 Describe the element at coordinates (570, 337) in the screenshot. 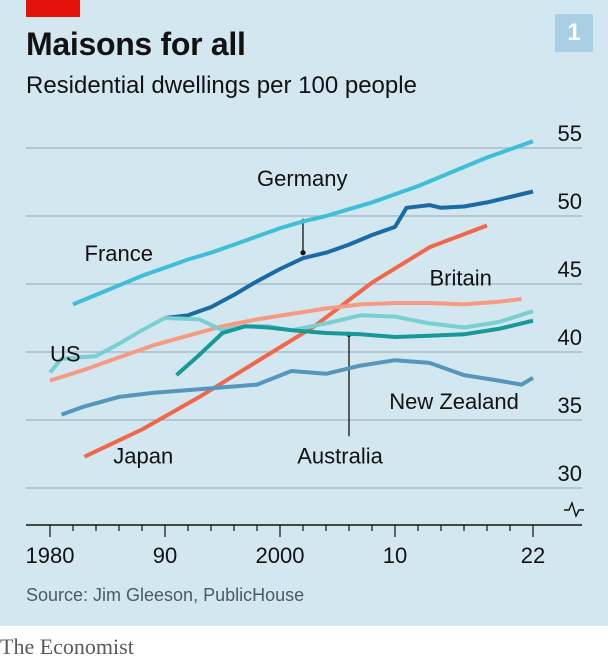

I see `y-tick-label-40: 40` at that location.